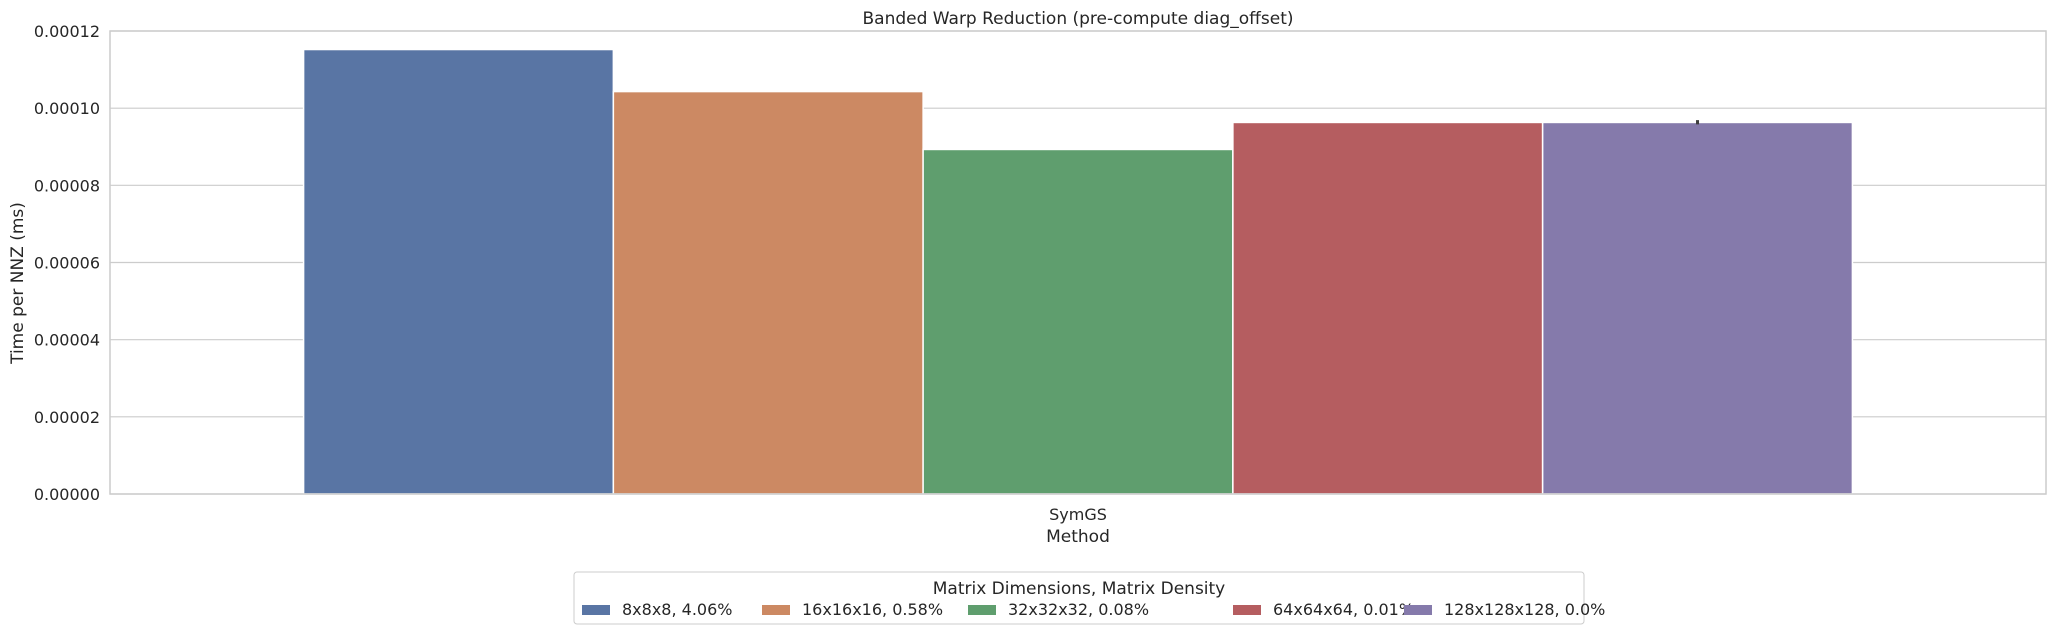 The image size is (2057, 635). Describe the element at coordinates (1078, 609) in the screenshot. I see `legend-label: 32x32x32, 0.08%` at that location.